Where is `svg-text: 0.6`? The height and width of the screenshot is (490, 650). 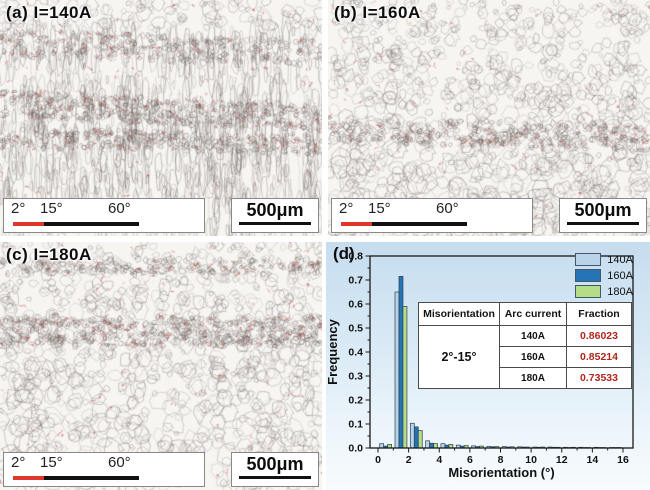 svg-text: 0.6 is located at coordinates (355, 305).